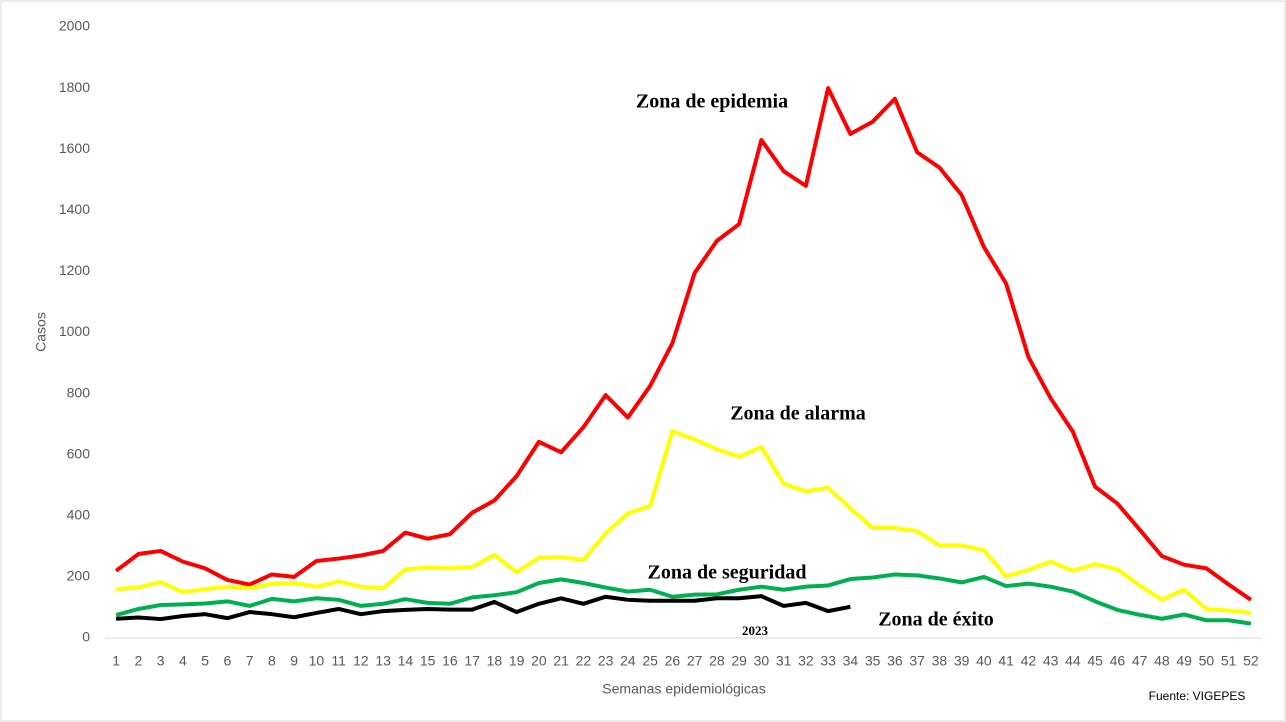 This screenshot has height=722, width=1286. I want to click on x-tick-label: 8, so click(272, 661).